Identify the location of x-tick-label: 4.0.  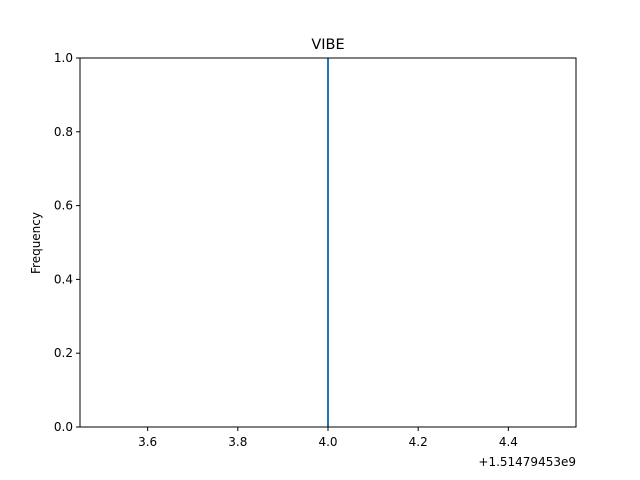
(327, 442).